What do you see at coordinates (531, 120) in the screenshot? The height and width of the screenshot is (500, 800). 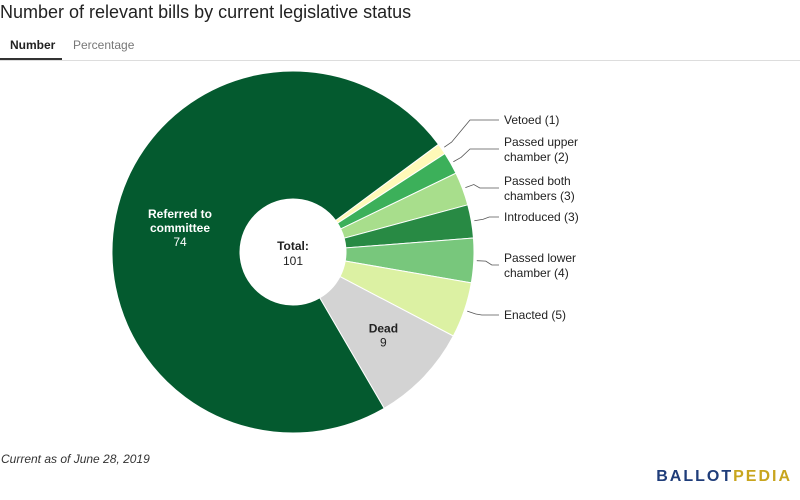 I see `slice-label-vetoed: Vetoed (1)` at bounding box center [531, 120].